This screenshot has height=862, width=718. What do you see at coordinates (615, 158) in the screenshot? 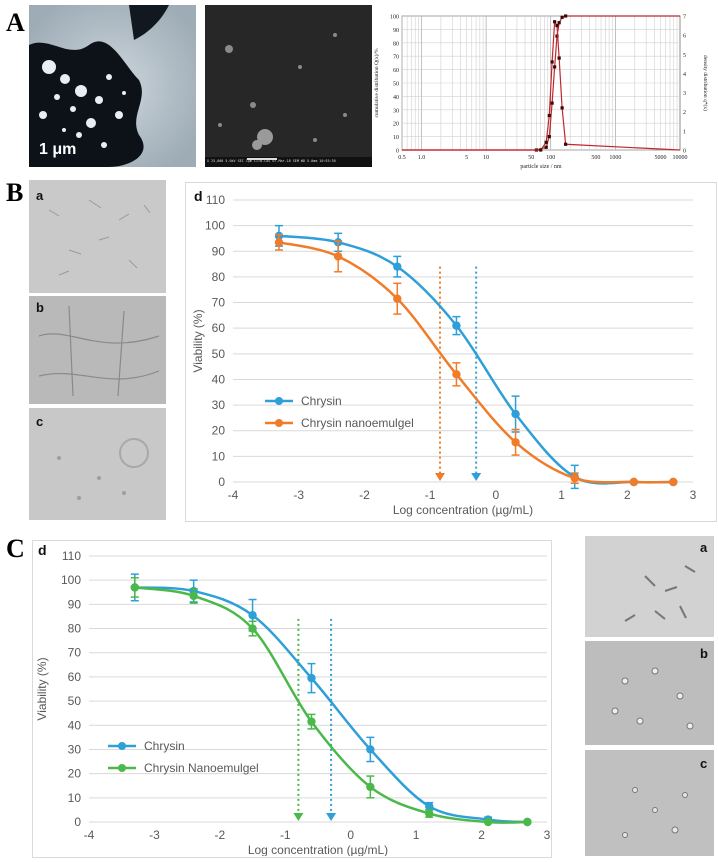
I see `x-tick-label: 1000` at bounding box center [615, 158].